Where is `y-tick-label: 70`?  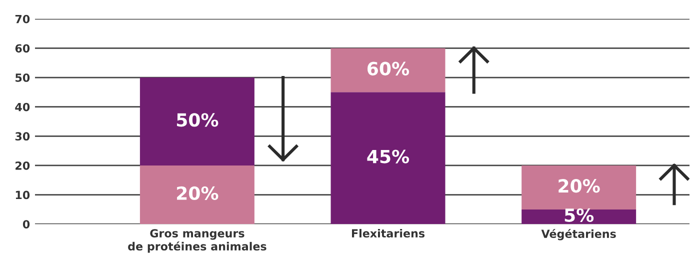
y-tick-label: 70 is located at coordinates (22, 19).